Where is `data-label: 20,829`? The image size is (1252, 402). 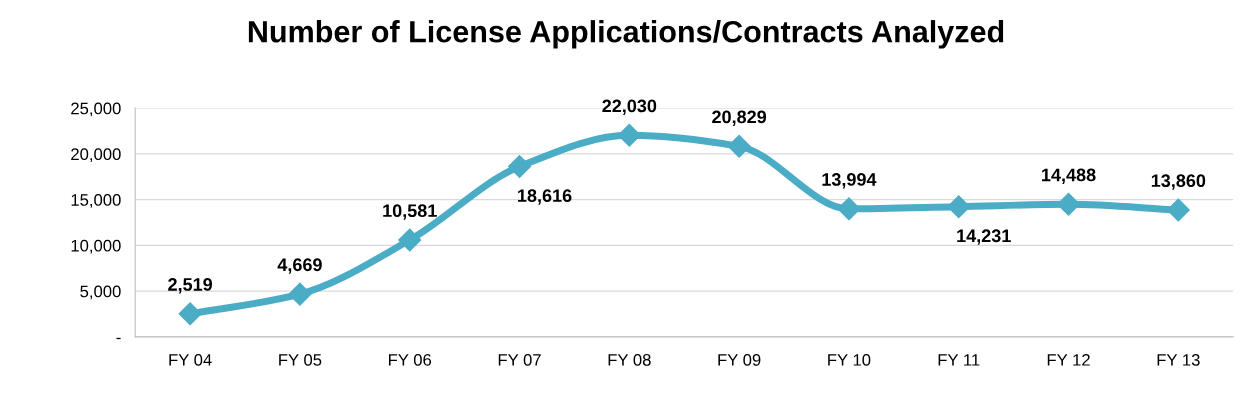
data-label: 20,829 is located at coordinates (739, 118).